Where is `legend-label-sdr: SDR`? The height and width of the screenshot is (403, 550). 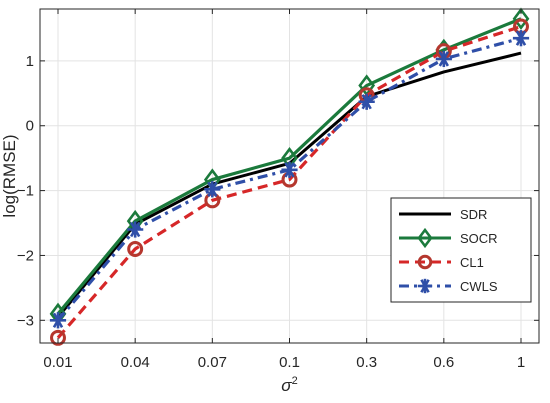 legend-label-sdr: SDR is located at coordinates (473, 214).